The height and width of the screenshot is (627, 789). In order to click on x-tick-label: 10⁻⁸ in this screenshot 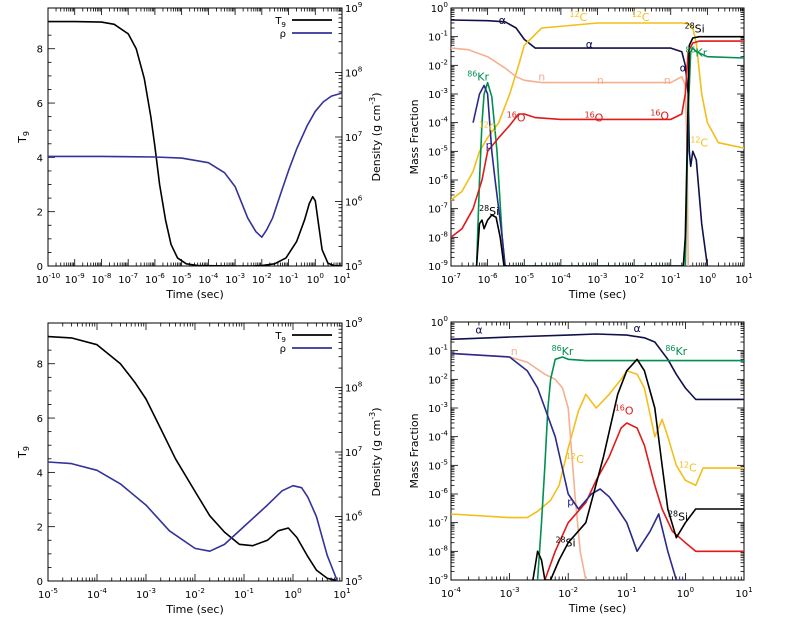, I will do `click(102, 278)`.